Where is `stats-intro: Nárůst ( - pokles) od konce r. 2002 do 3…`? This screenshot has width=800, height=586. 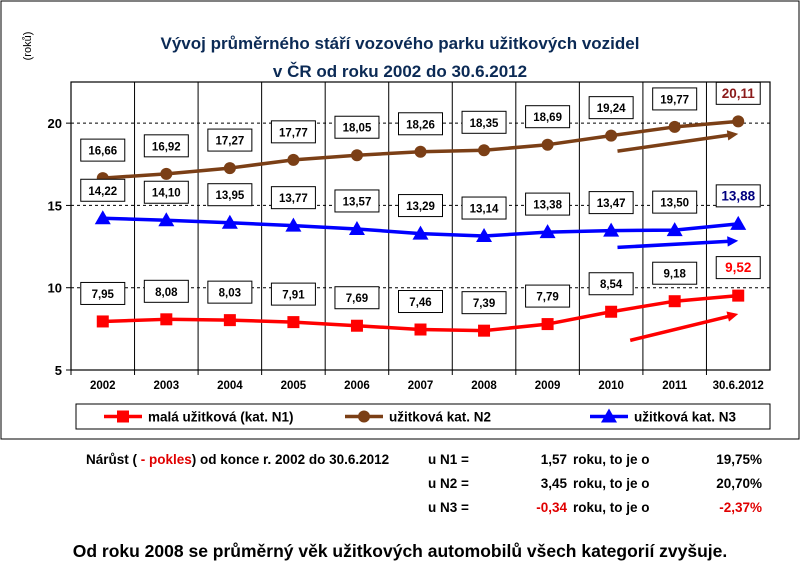 stats-intro: Nárůst ( - pokles) od konce r. 2002 do 3… is located at coordinates (237, 459).